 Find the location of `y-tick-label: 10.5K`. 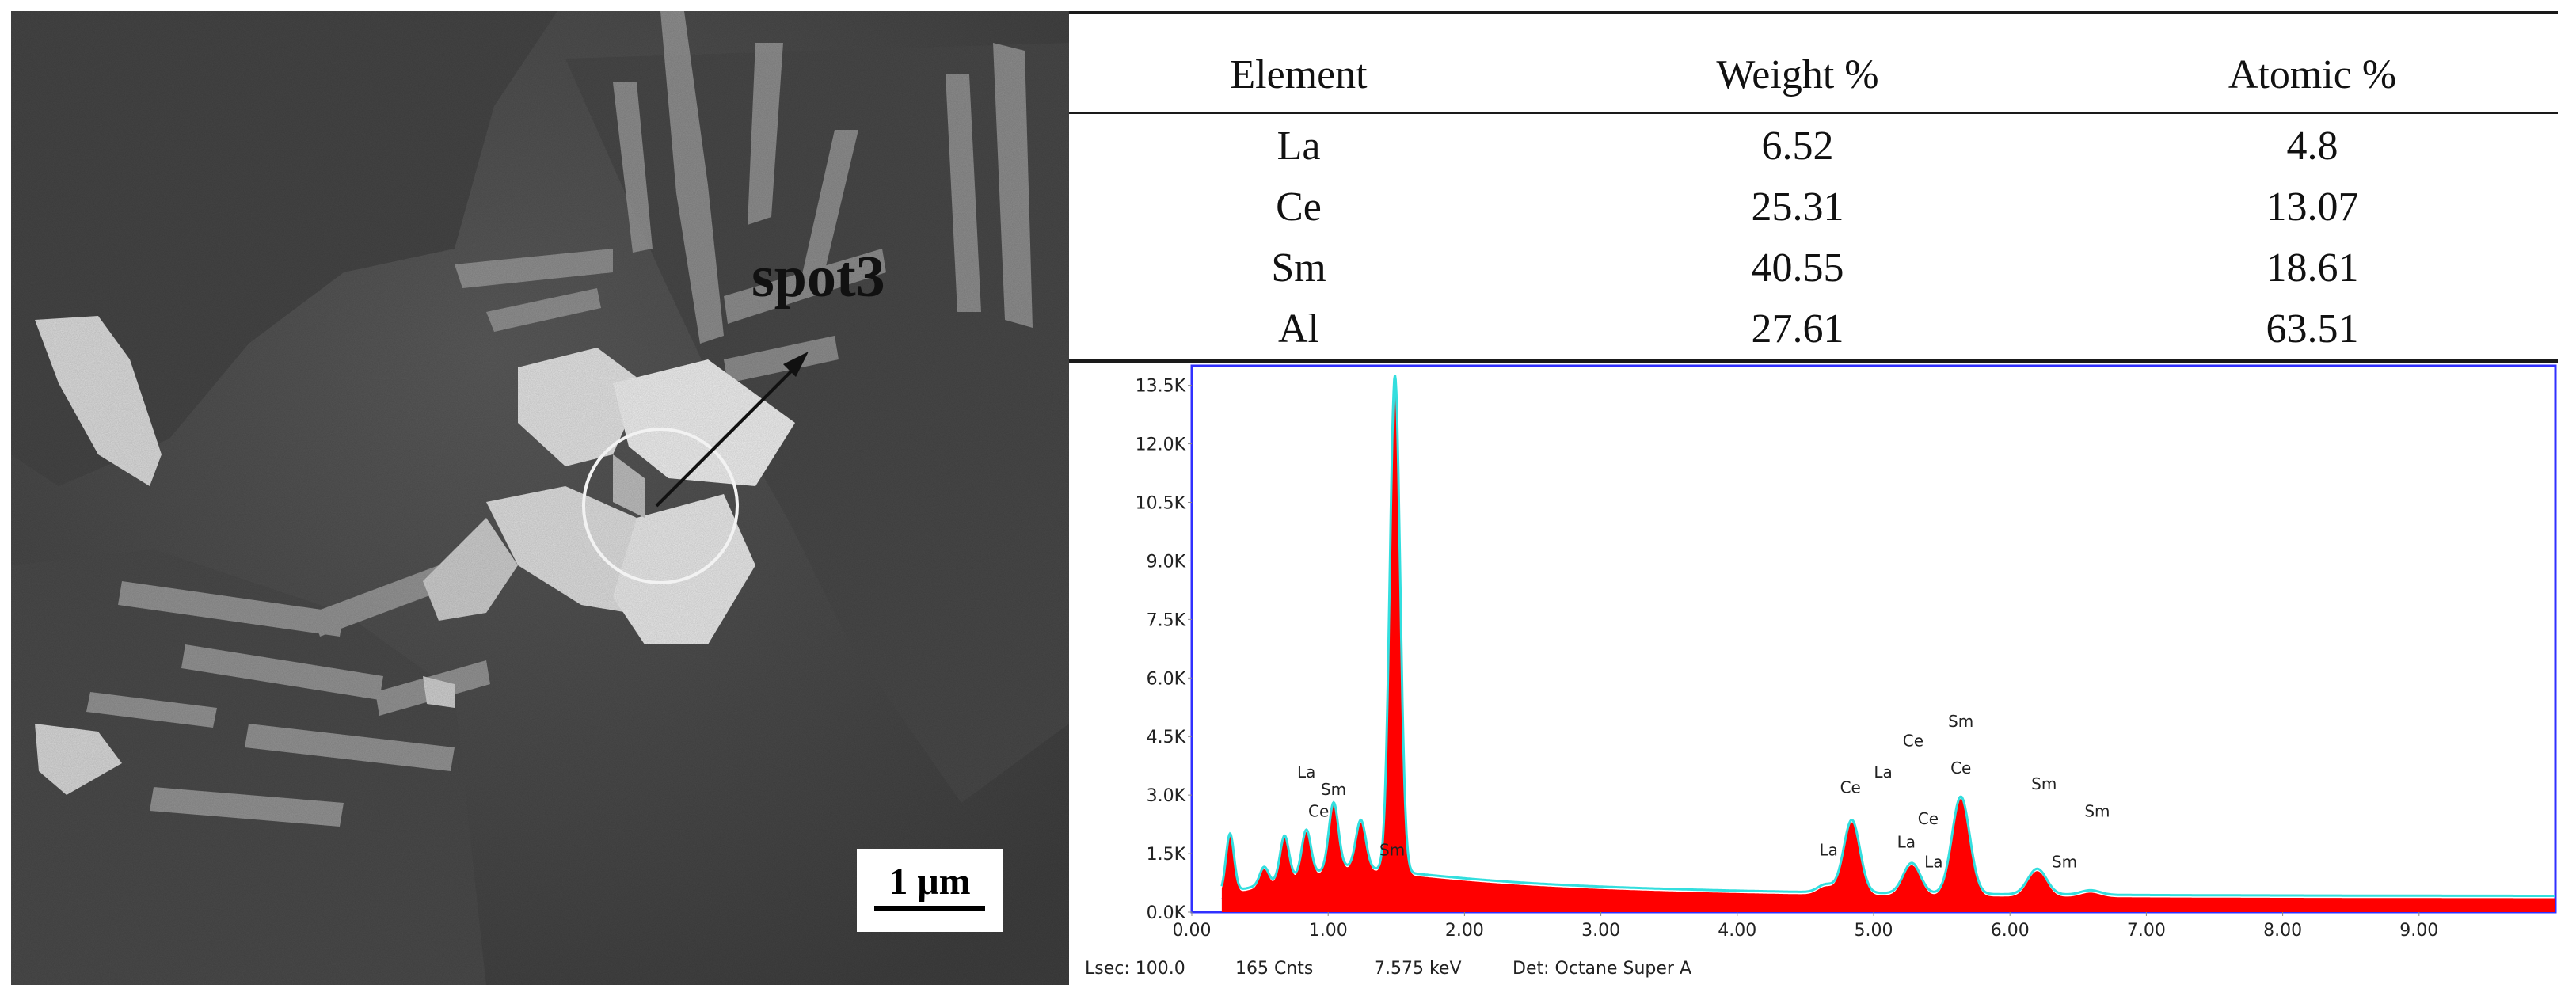

y-tick-label: 10.5K is located at coordinates (1161, 504).